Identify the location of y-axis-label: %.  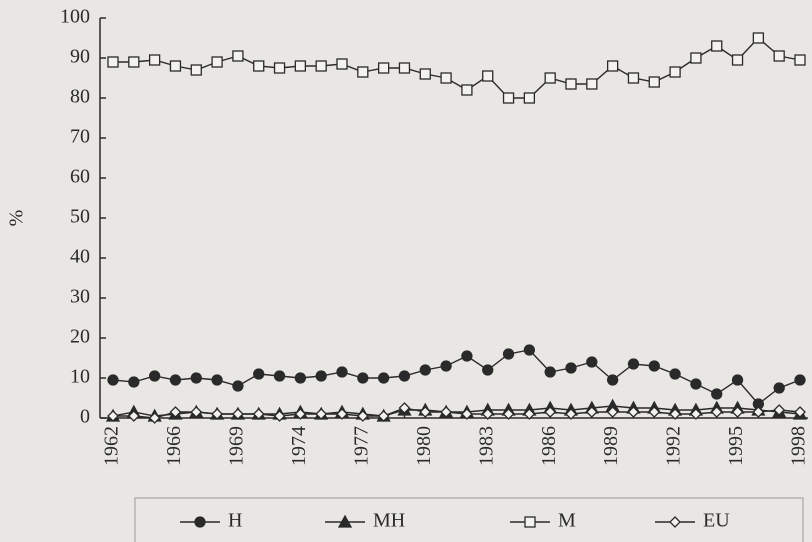
(17, 218).